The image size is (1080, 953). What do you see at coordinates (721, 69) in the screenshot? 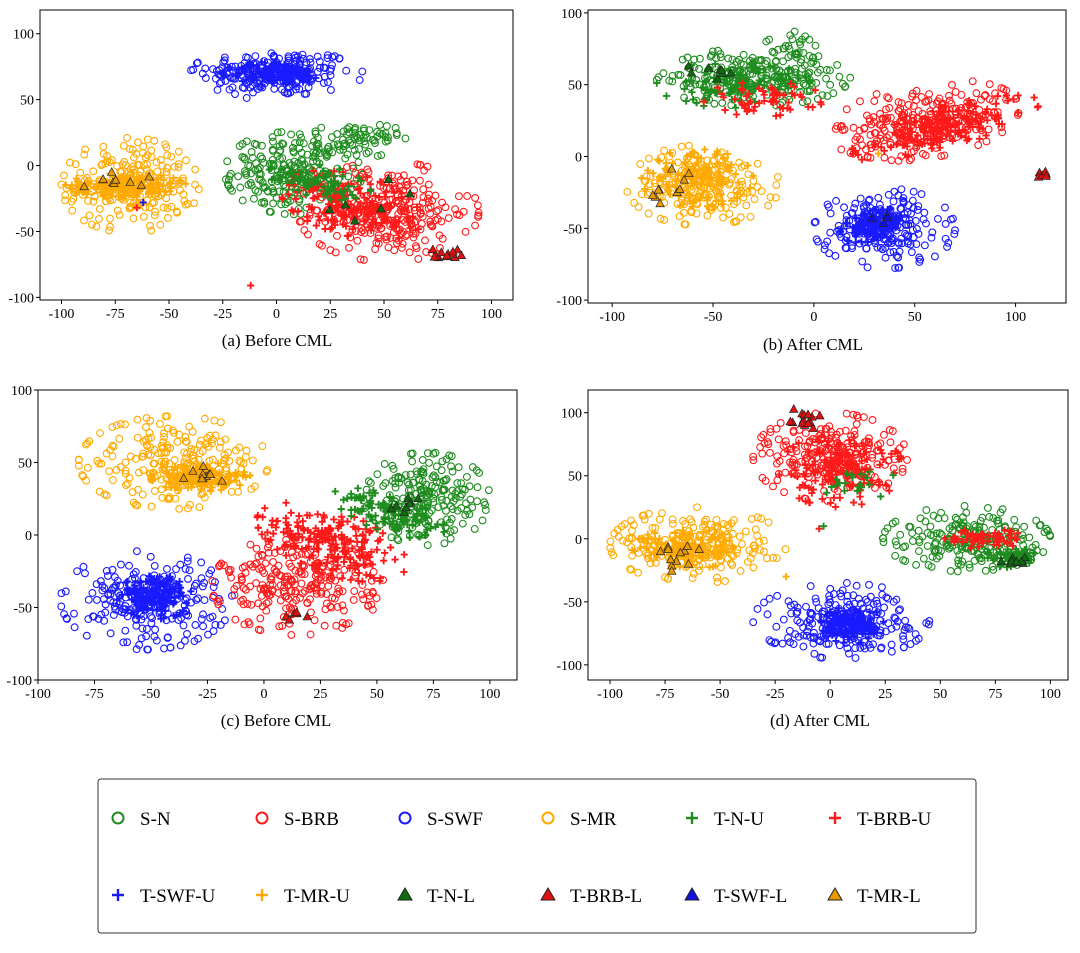
I see `point-t-n-l` at bounding box center [721, 69].